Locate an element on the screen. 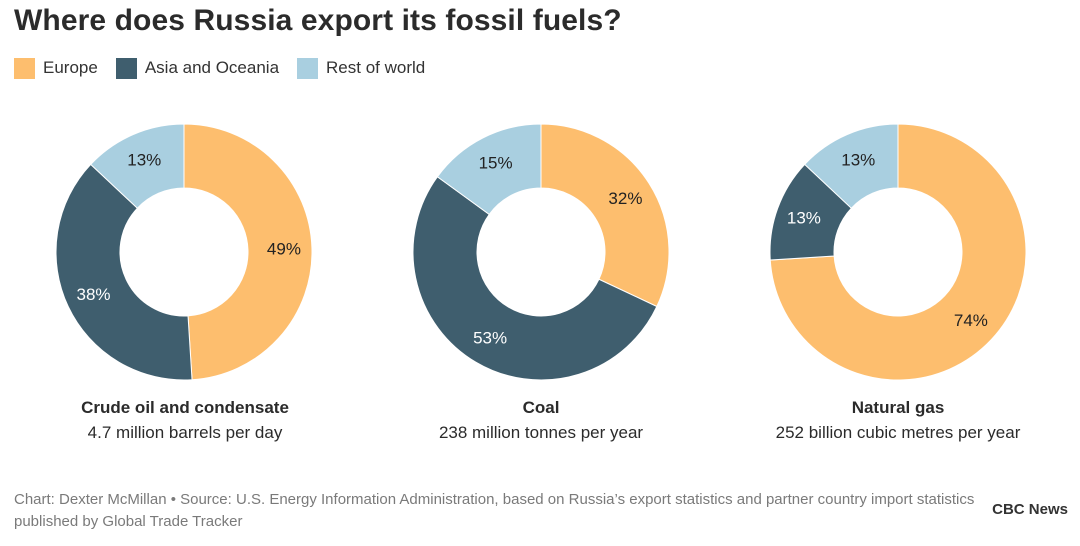  legend-item-asia-oceania: Asia and Oceania is located at coordinates (197, 68).